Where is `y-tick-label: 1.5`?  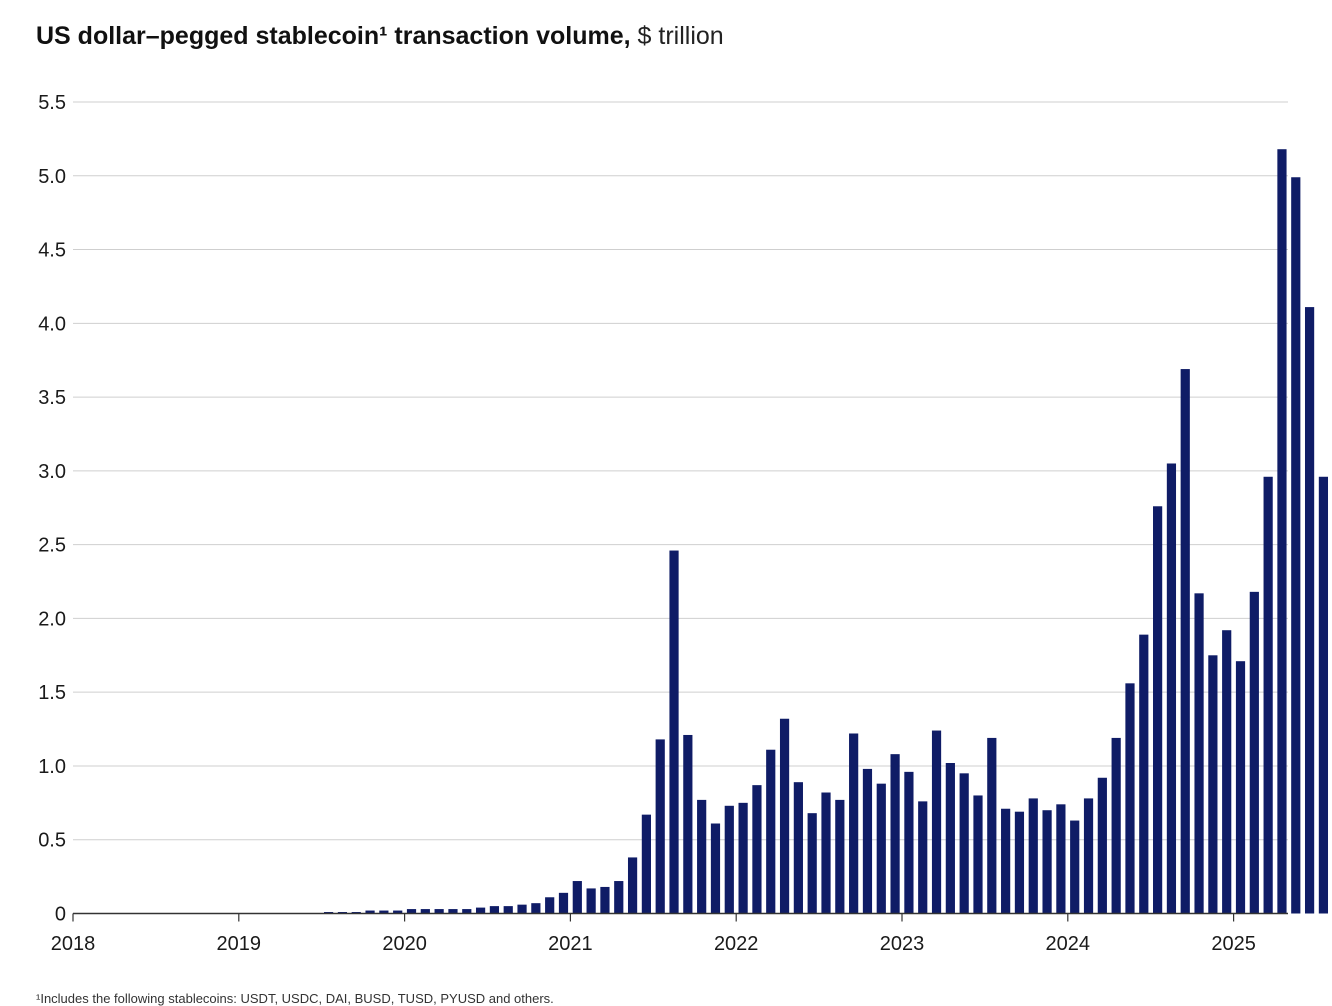 y-tick-label: 1.5 is located at coordinates (52, 693).